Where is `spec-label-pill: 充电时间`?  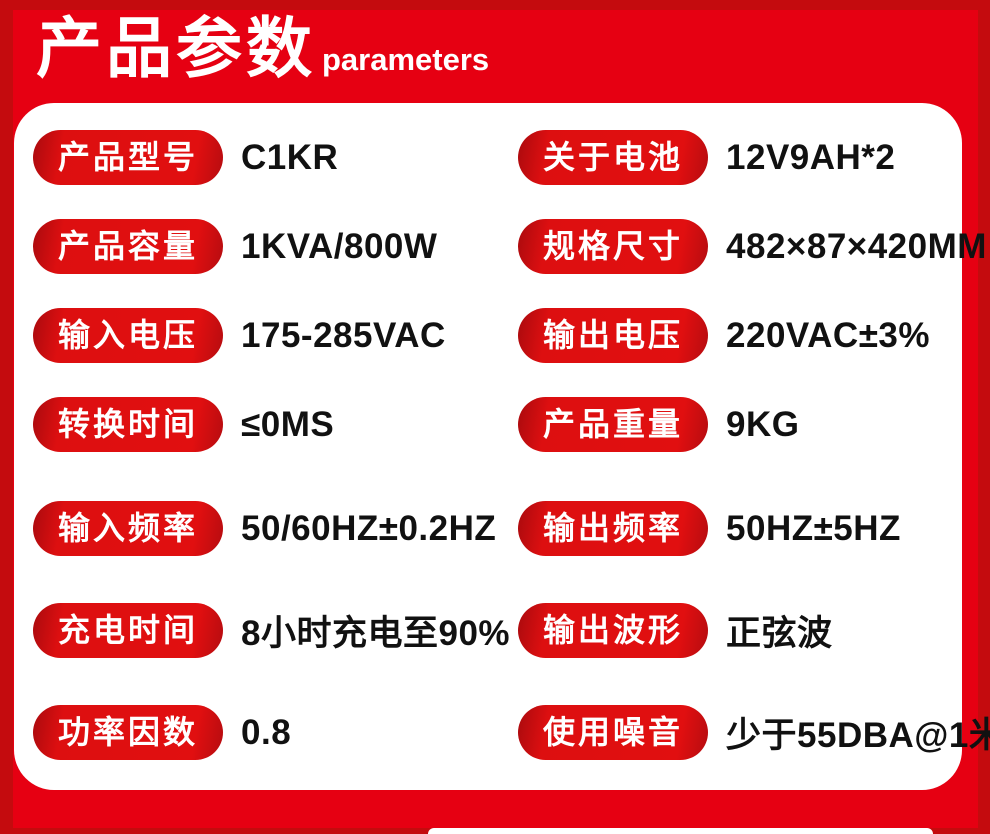
spec-label-pill: 充电时间 is located at coordinates (128, 630).